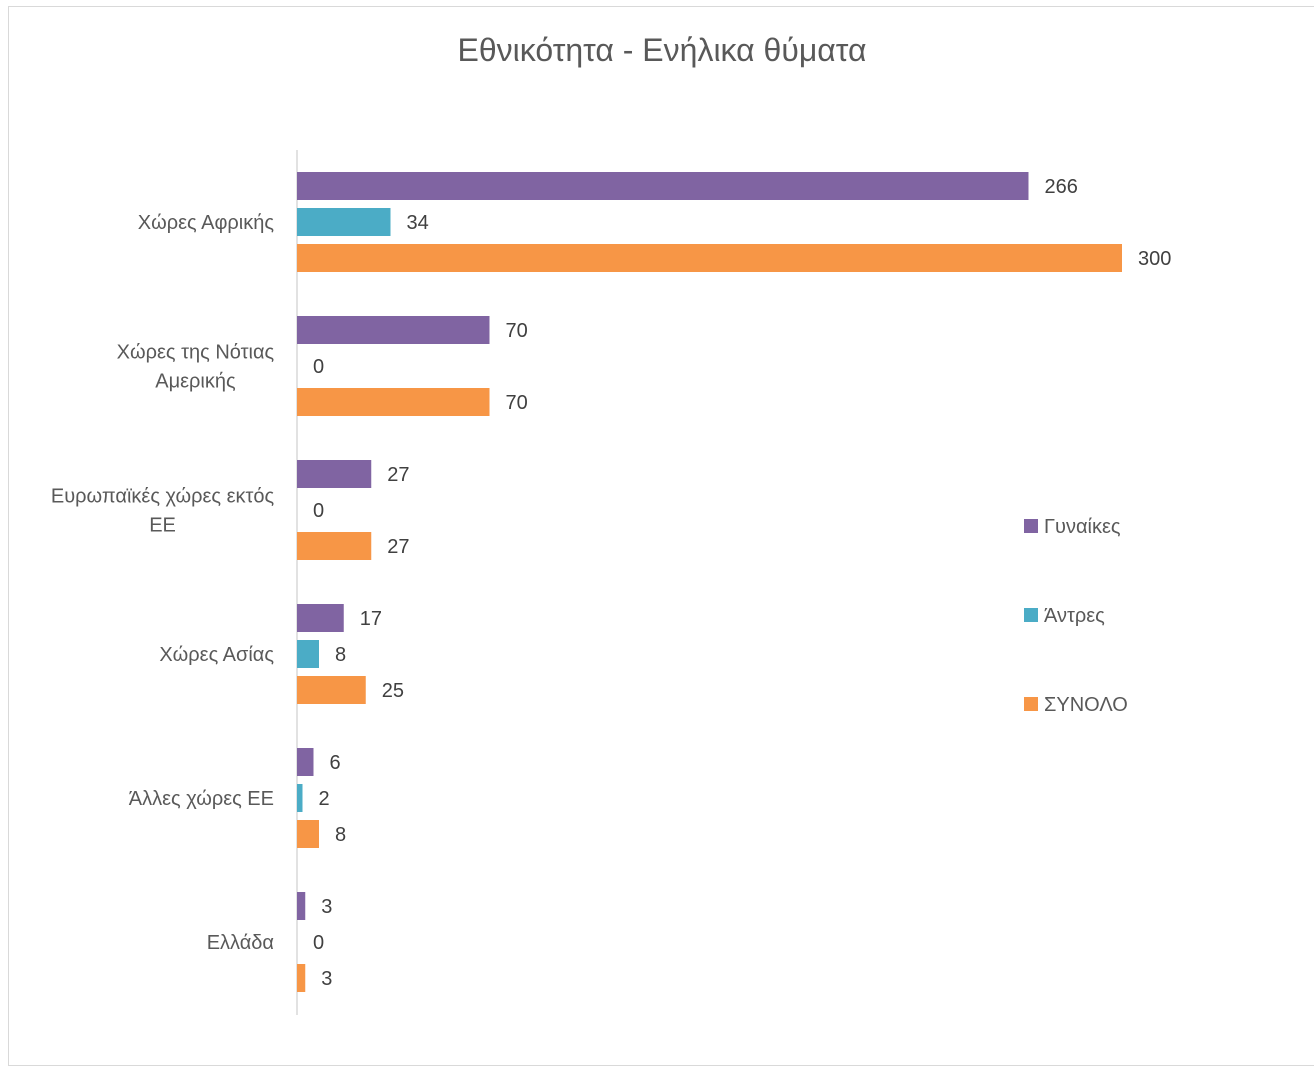 The image size is (1314, 1066). What do you see at coordinates (326, 907) in the screenshot?
I see `data-label-5-0: 3` at bounding box center [326, 907].